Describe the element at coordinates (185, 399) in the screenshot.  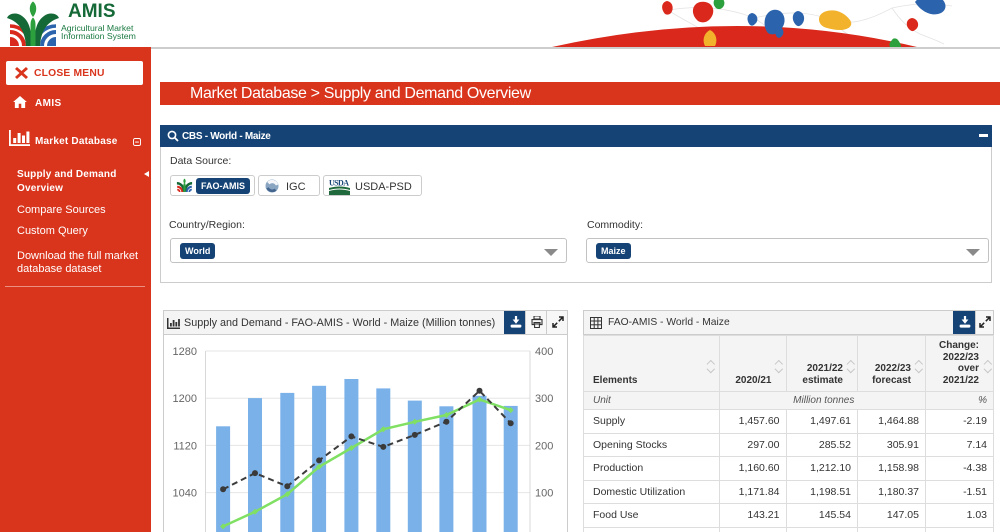
I see `svg-text: 1200` at that location.